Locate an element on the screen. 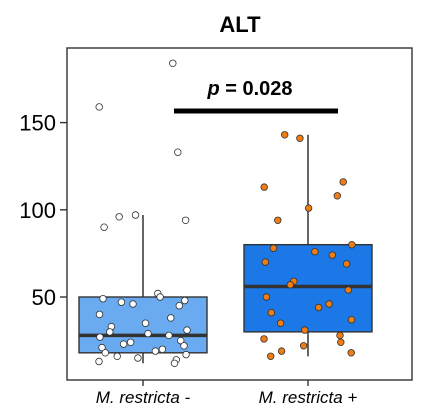 The width and height of the screenshot is (432, 414). p-value-text: = 0.028 is located at coordinates (256, 89).